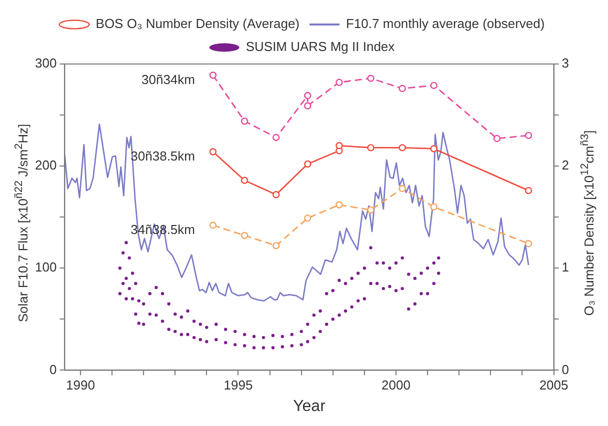 The height and width of the screenshot is (426, 608). Describe the element at coordinates (80, 385) in the screenshot. I see `x-tick-label: 1990` at that location.